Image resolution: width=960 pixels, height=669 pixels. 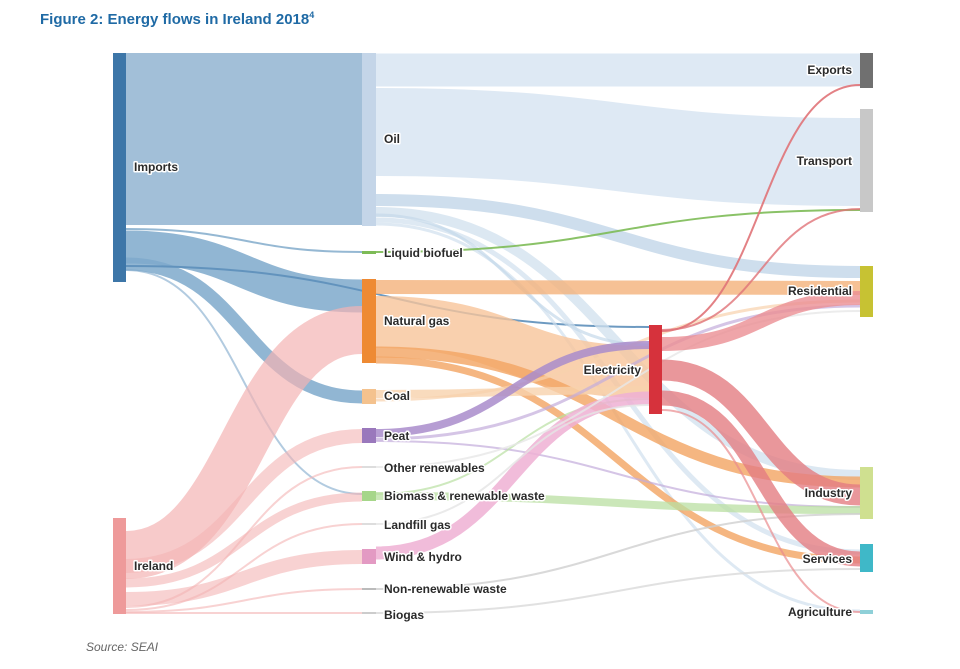 I want to click on label-natural-gas: Natural gas, so click(x=417, y=321).